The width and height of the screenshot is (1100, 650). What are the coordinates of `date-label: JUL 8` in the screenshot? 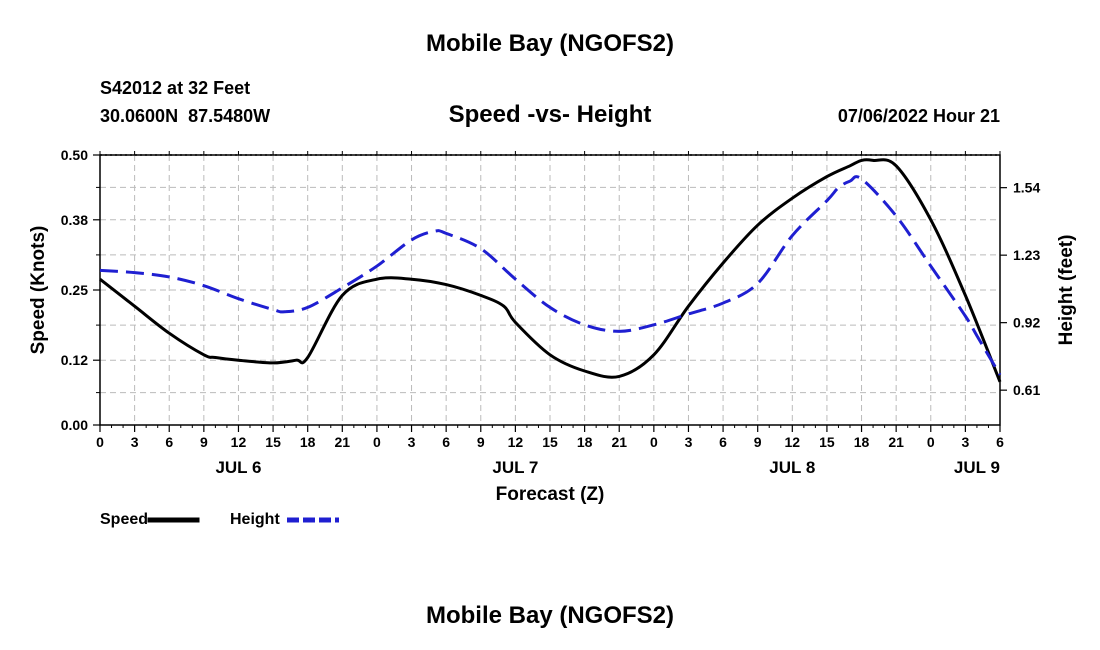 It's located at (792, 467).